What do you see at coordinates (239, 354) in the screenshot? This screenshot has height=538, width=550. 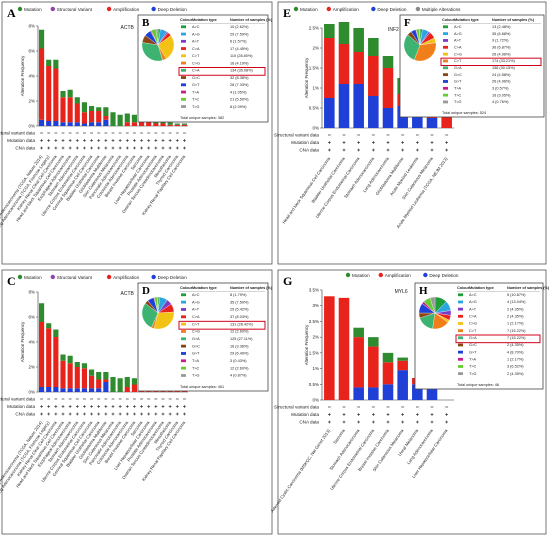 I see `table-cell-count: 29 (6.40%)` at bounding box center [239, 354].